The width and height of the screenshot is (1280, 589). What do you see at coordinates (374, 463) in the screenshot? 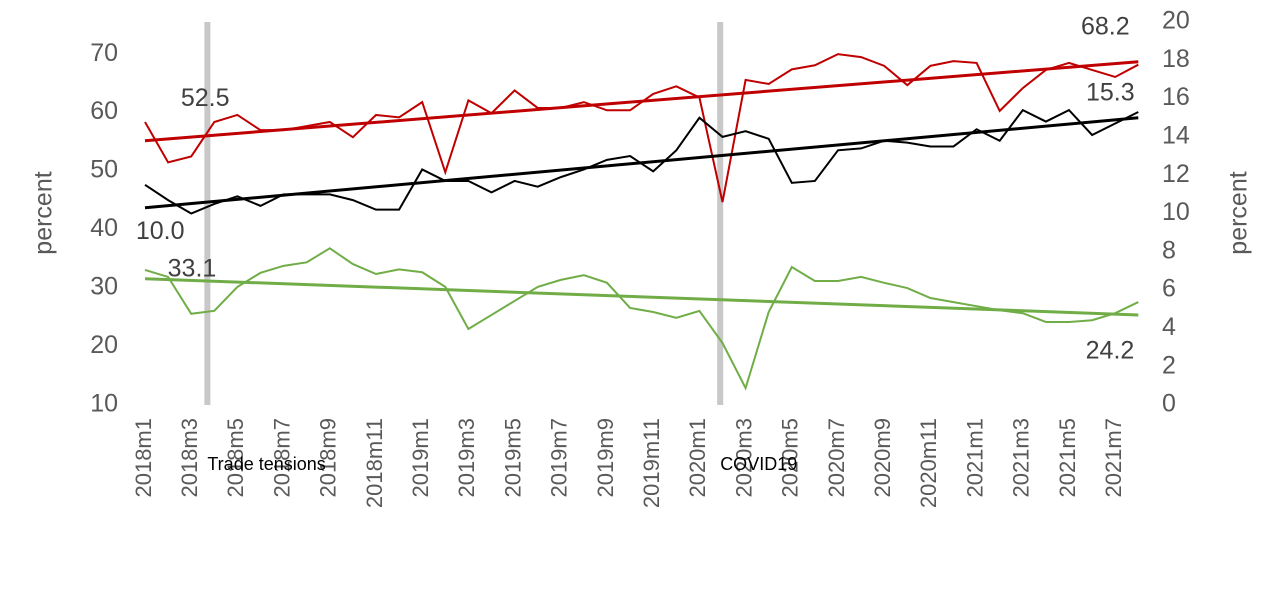
I see `x-tick-label: 2018m11` at bounding box center [374, 463].